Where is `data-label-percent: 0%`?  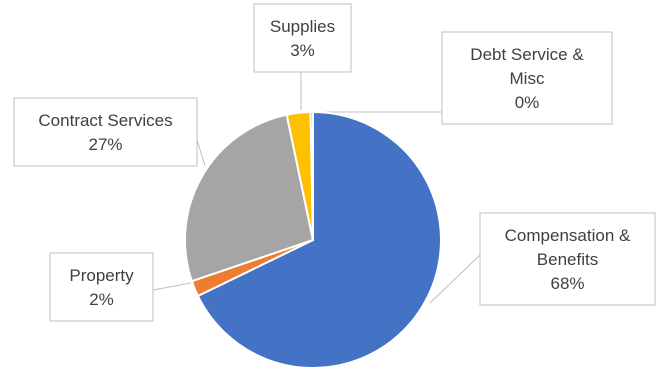
data-label-percent: 0% is located at coordinates (527, 102).